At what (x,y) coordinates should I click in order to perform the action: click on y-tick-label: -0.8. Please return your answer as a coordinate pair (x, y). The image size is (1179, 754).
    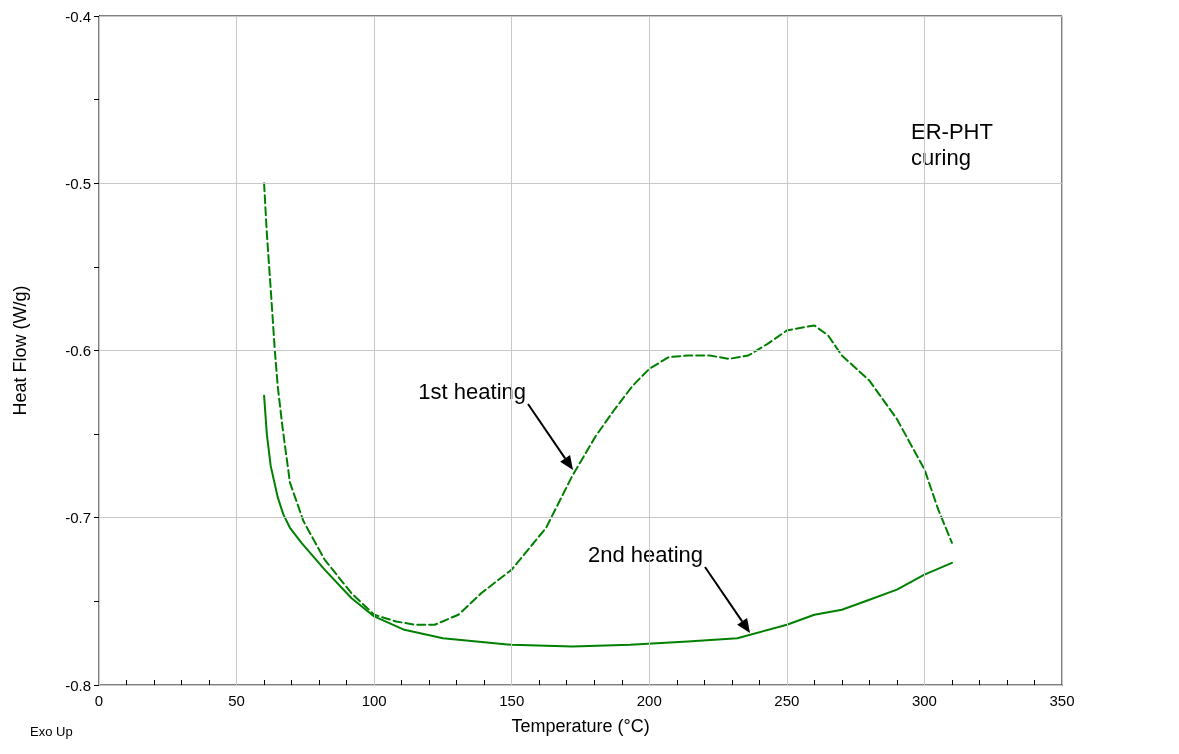
    Looking at the image, I should click on (78, 685).